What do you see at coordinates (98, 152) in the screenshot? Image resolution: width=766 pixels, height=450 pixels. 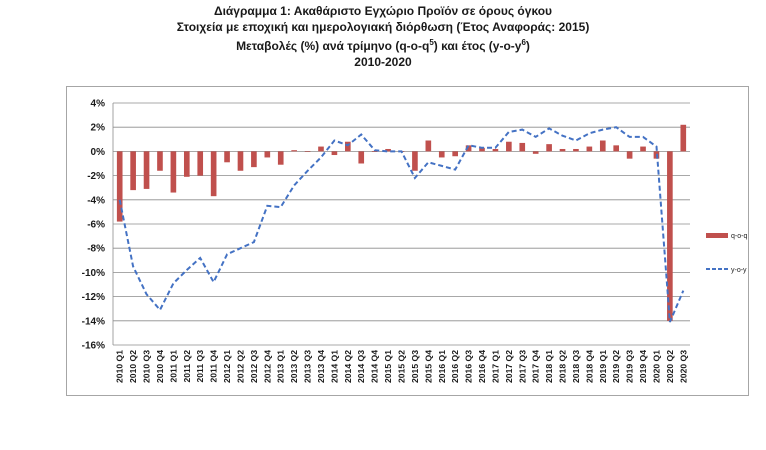 I see `y-tick-label: 0%` at bounding box center [98, 152].